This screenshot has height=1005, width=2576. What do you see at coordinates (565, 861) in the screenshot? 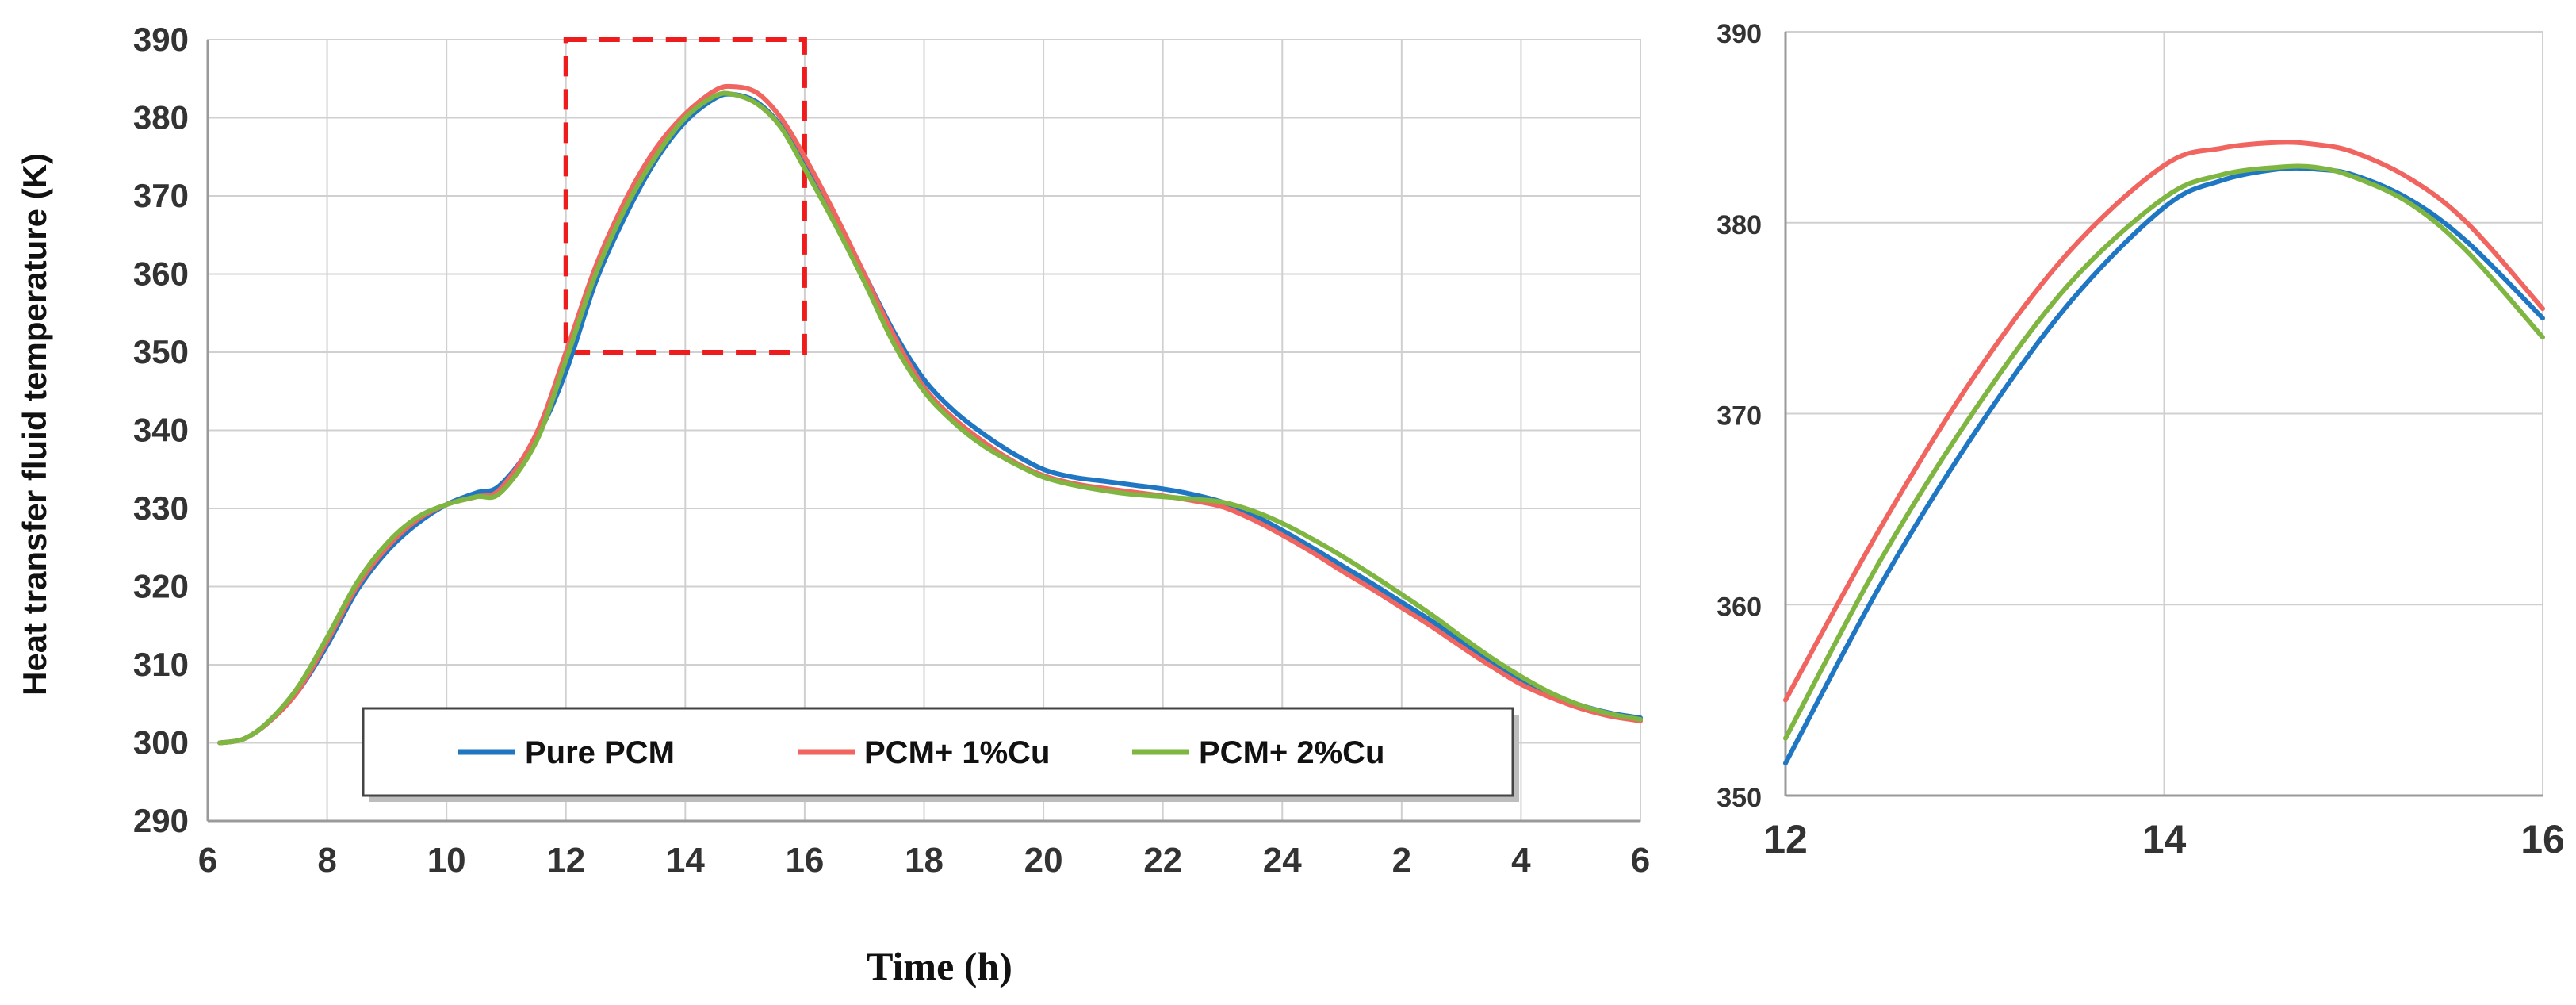
I see `main-x-tick-3: 12` at bounding box center [565, 861].